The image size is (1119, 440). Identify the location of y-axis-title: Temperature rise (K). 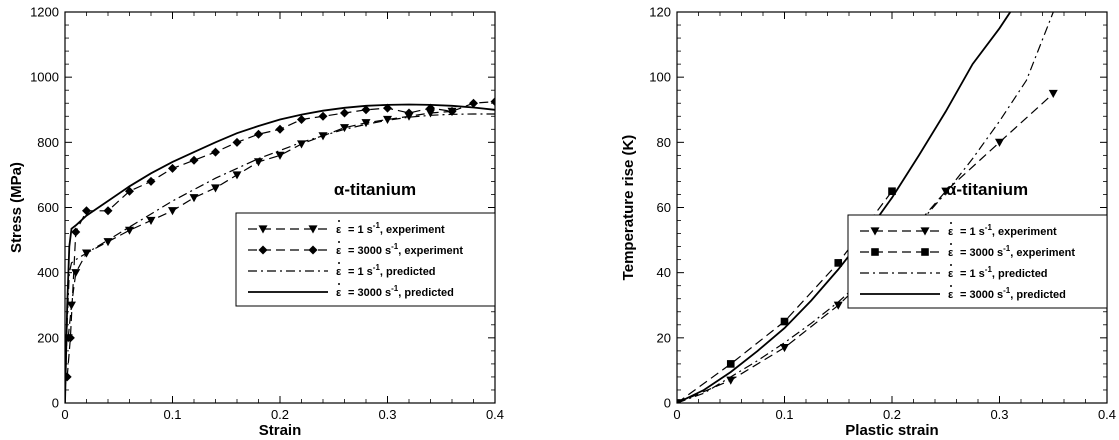
(628, 208).